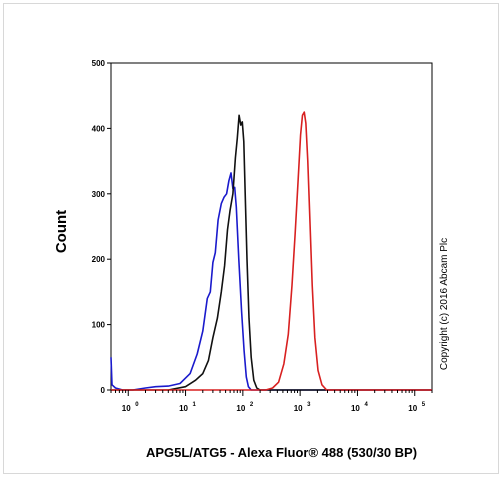 The image size is (504, 479). What do you see at coordinates (61, 231) in the screenshot?
I see `y-axis-label: Count` at bounding box center [61, 231].